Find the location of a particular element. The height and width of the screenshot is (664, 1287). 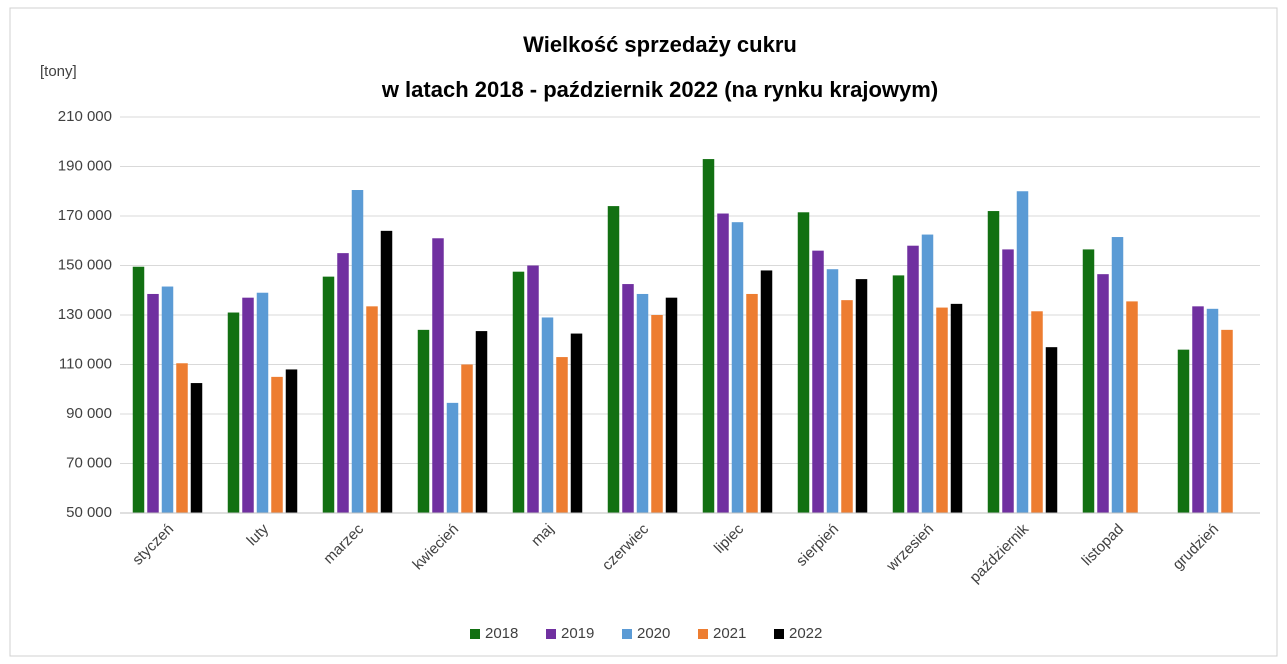

y-tick-label: 190 000 is located at coordinates (85, 165).